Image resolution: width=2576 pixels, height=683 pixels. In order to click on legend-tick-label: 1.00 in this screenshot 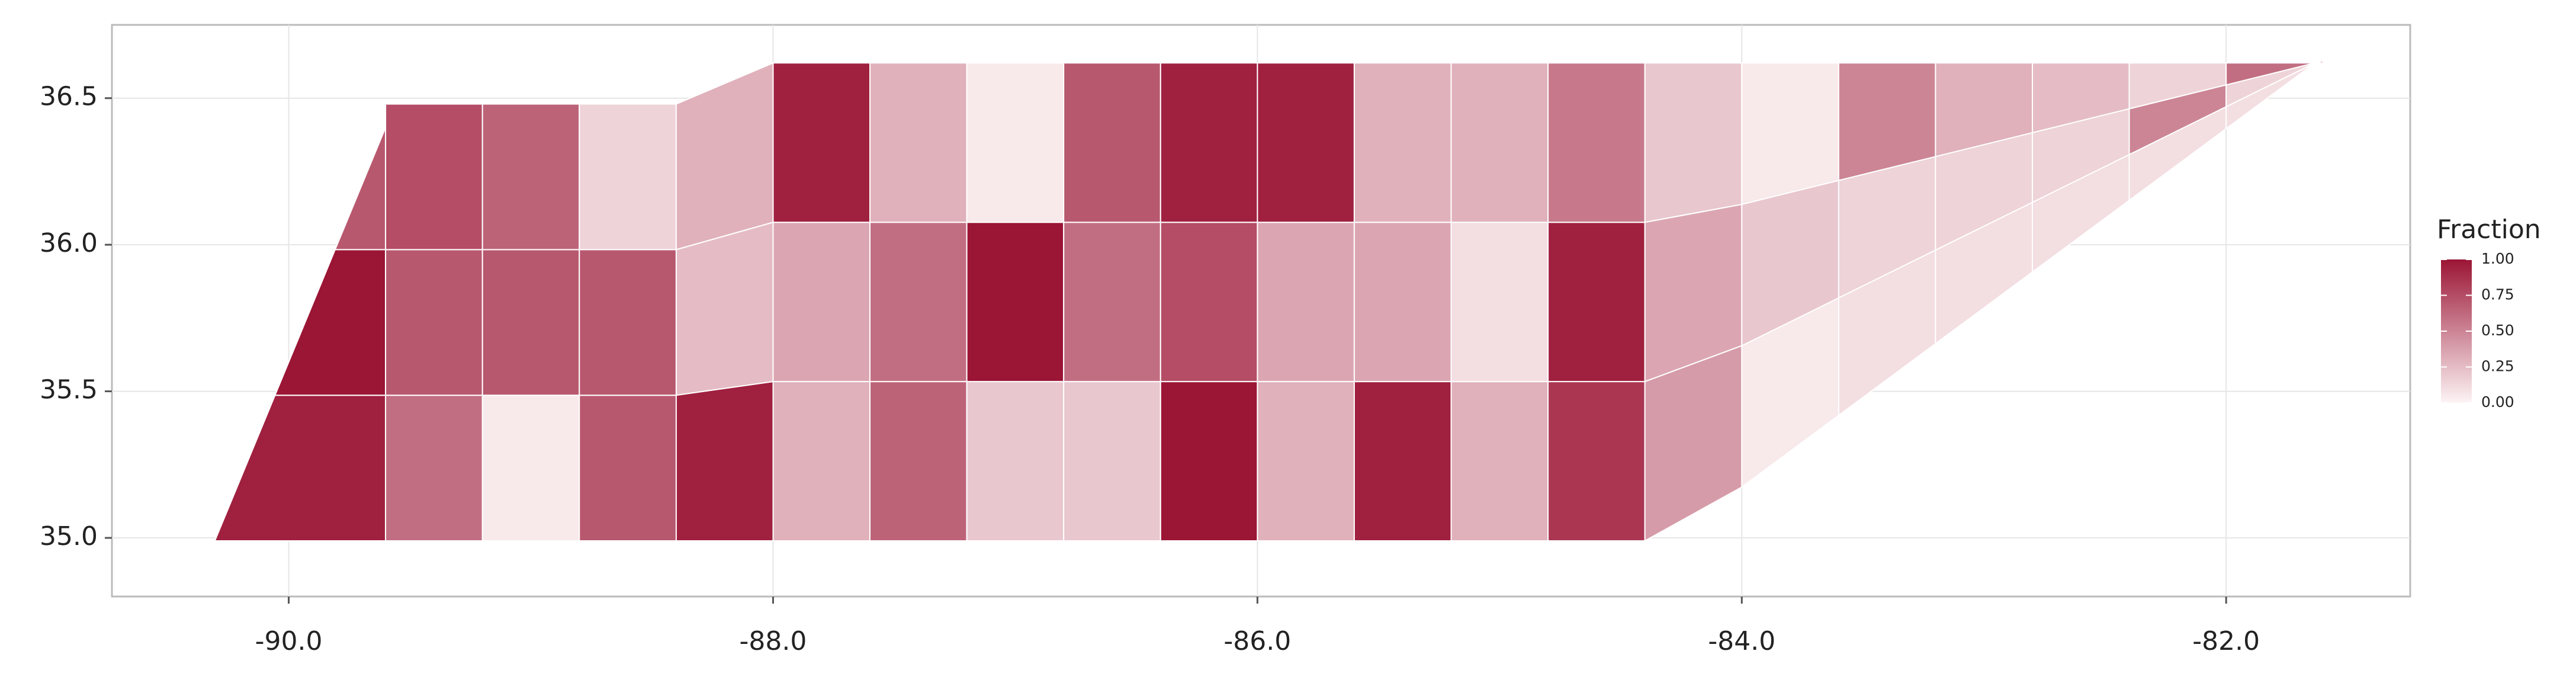, I will do `click(2498, 258)`.